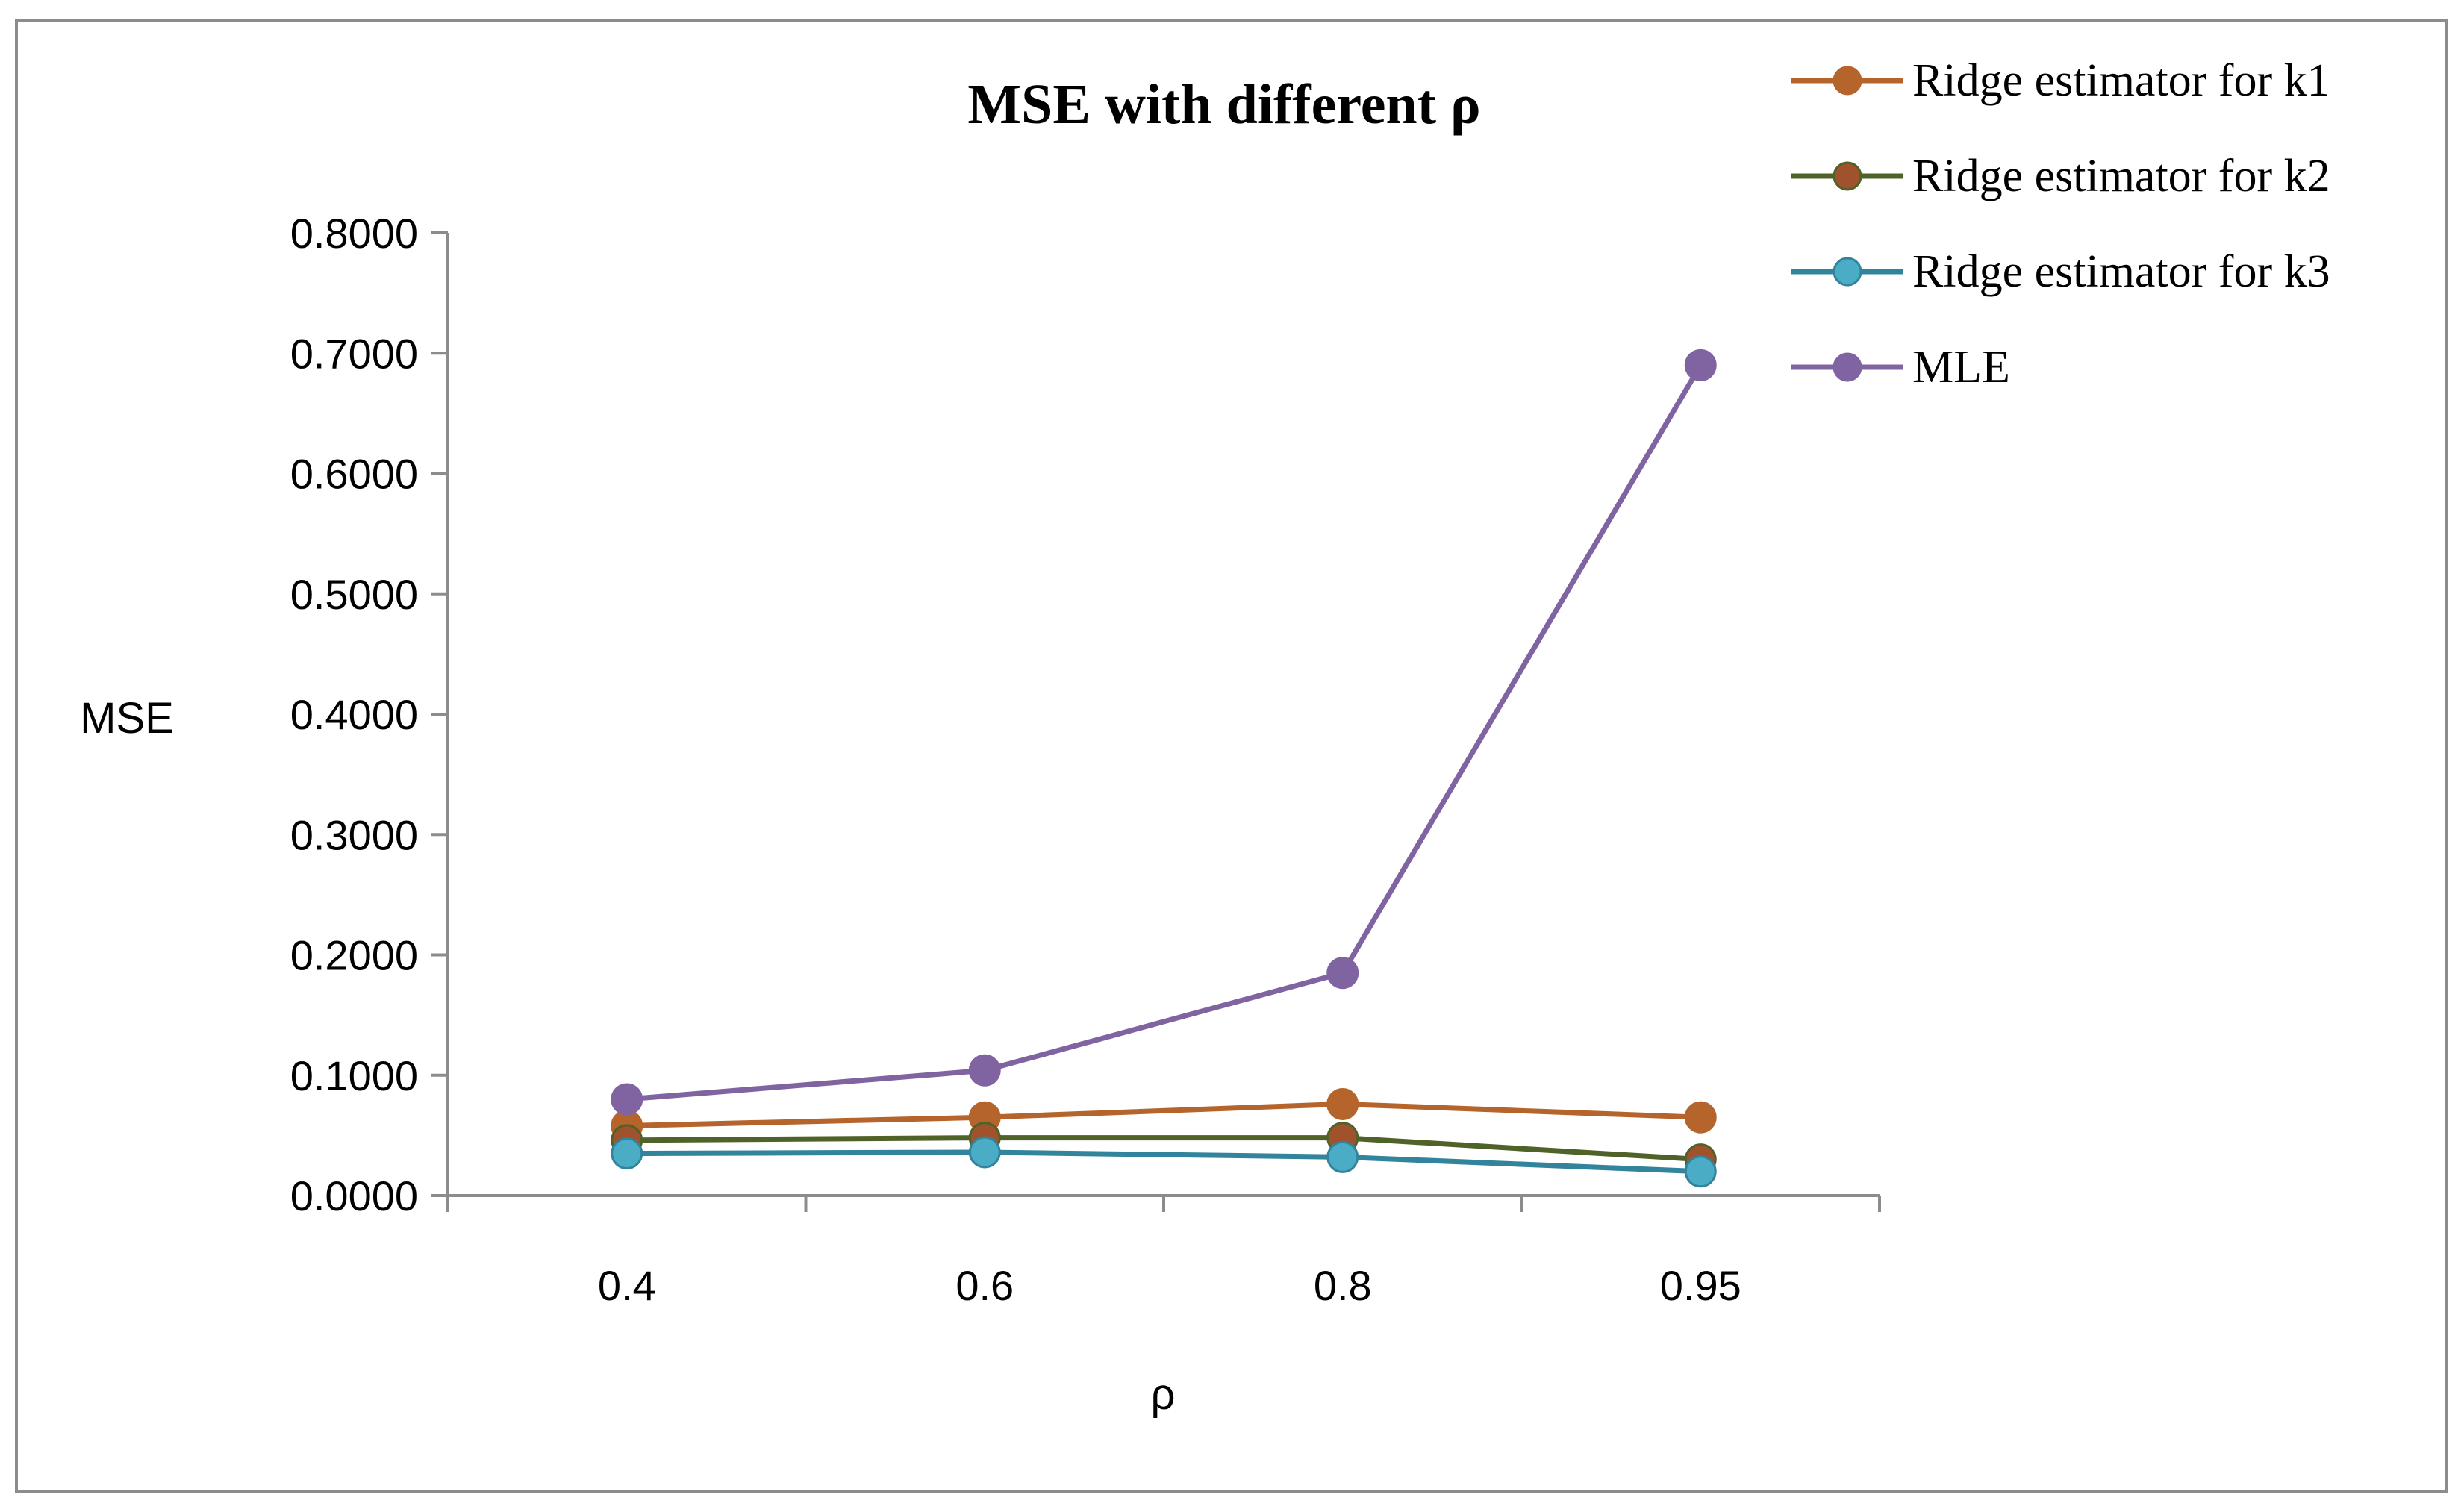  Describe the element at coordinates (1961, 367) in the screenshot. I see `legend-label: MLE` at that location.